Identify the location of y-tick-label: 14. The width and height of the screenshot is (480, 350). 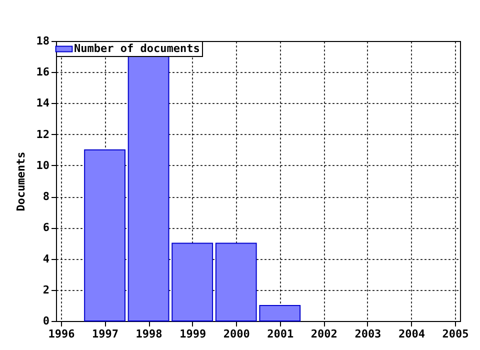
(43, 103).